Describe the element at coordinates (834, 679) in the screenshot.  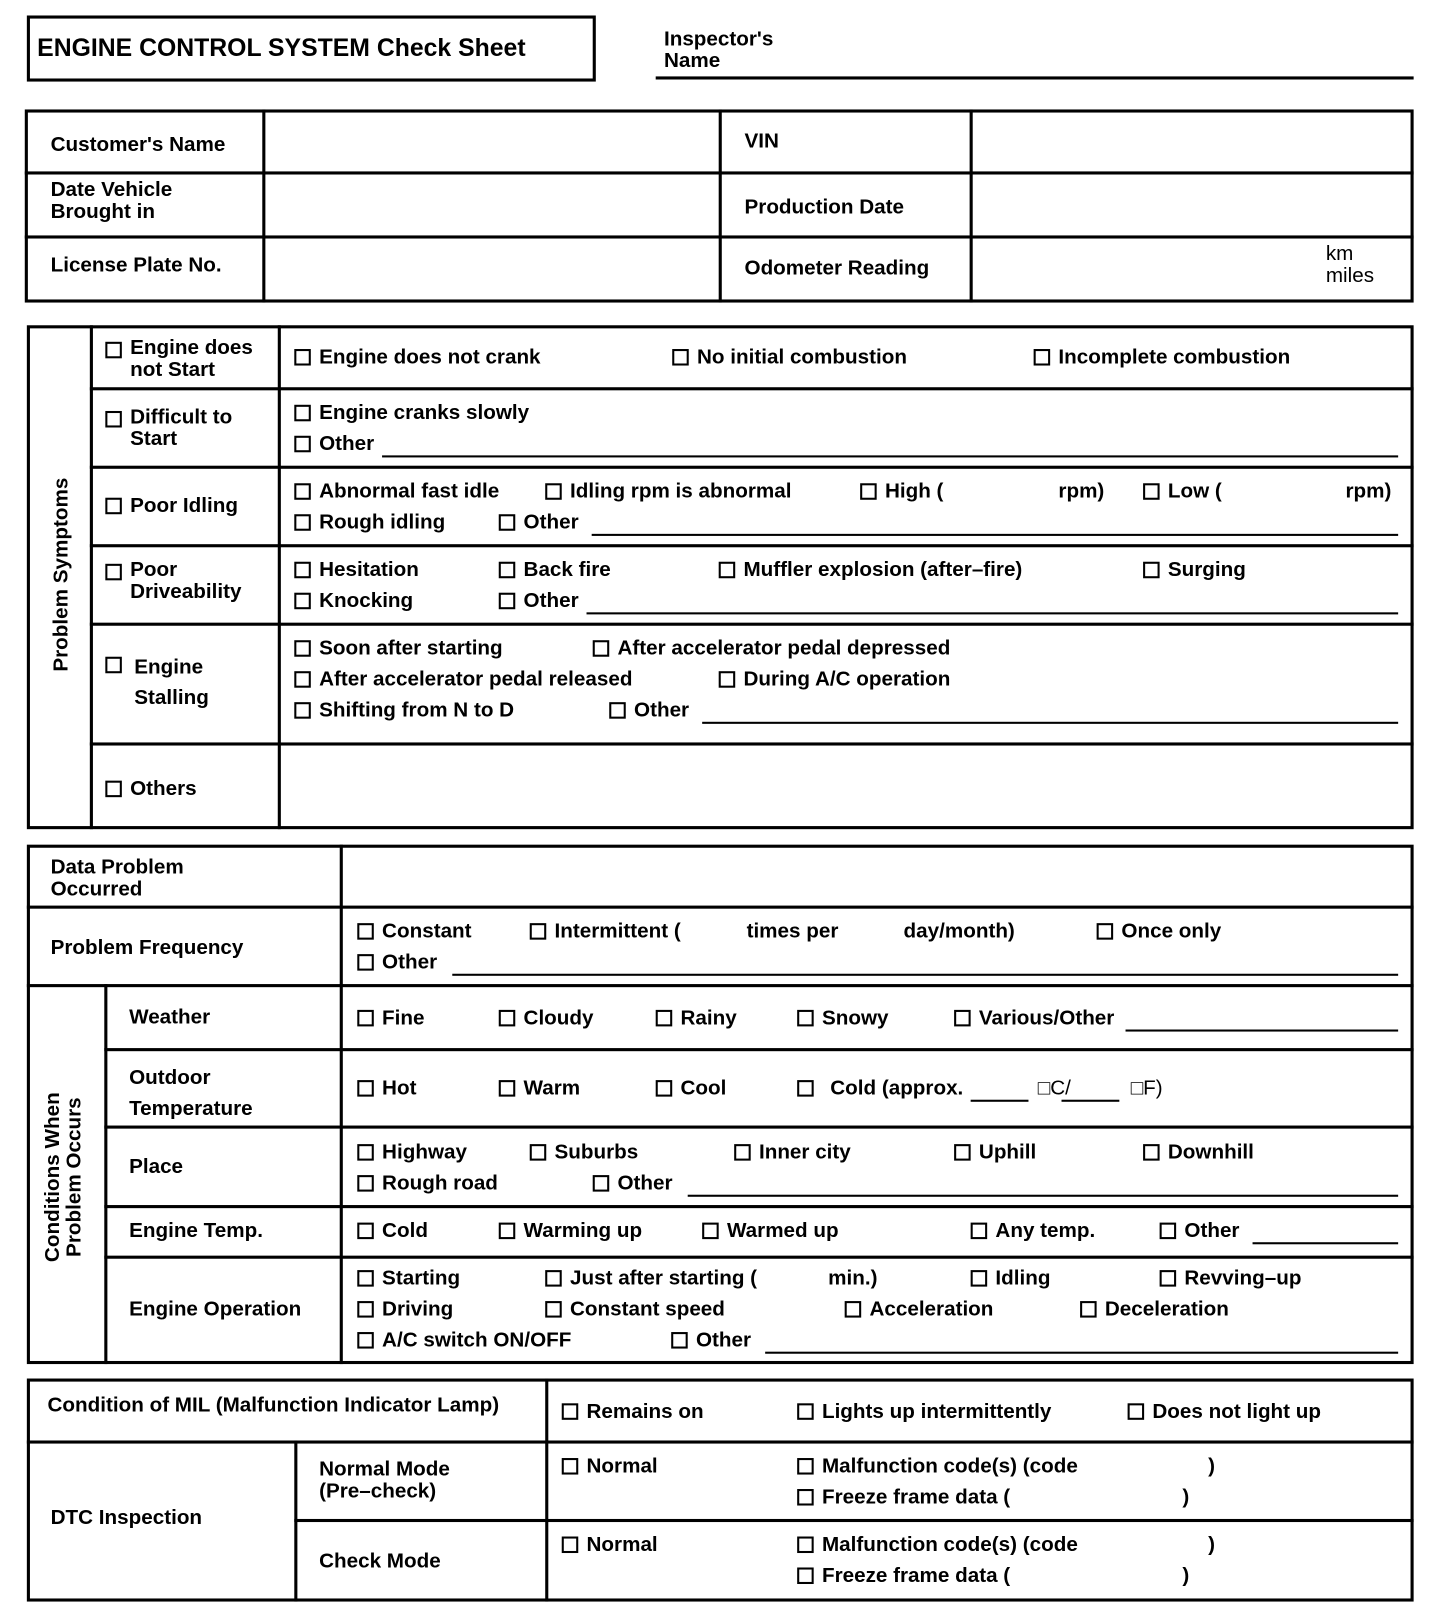
I see `option: During A/C operation` at that location.